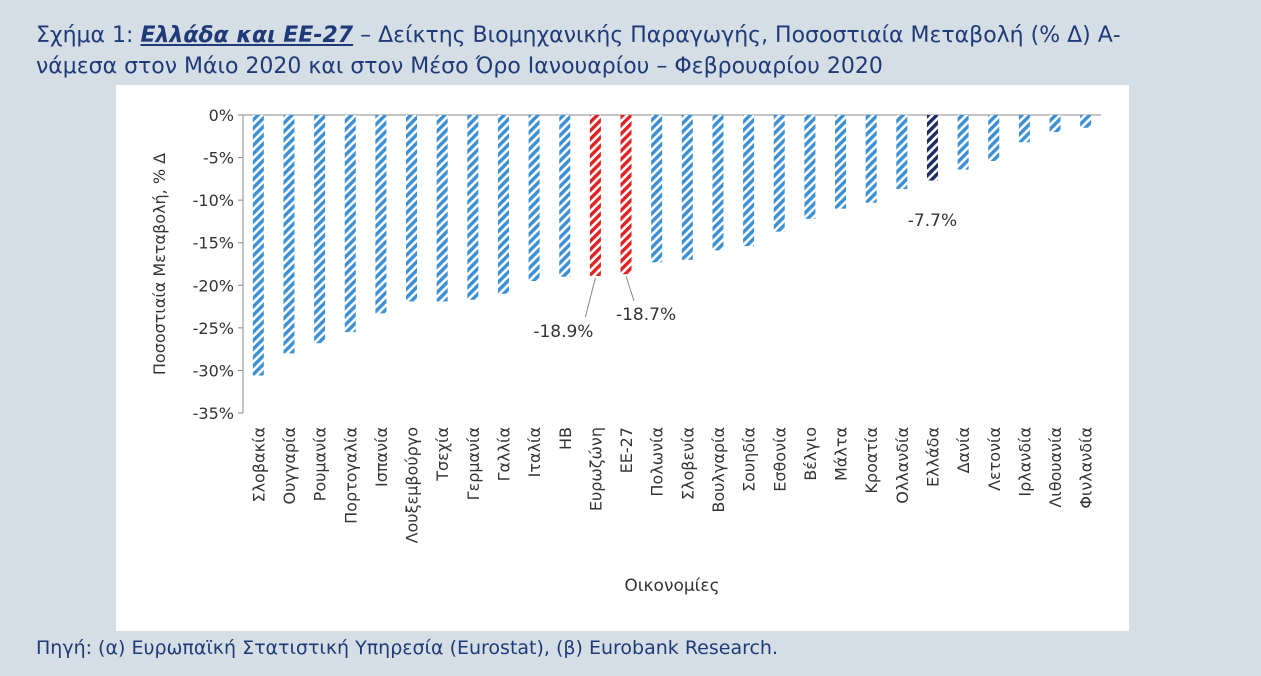 This screenshot has width=1261, height=676. I want to click on y-tick-label: 0%, so click(221, 115).